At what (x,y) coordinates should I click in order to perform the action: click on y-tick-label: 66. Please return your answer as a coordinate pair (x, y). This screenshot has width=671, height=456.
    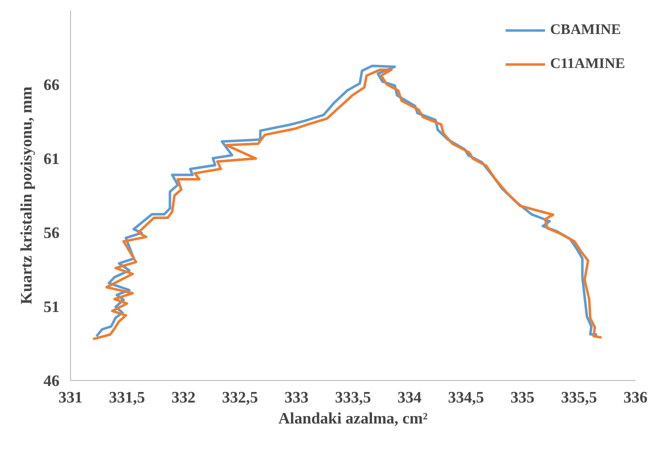
    Looking at the image, I should click on (52, 85).